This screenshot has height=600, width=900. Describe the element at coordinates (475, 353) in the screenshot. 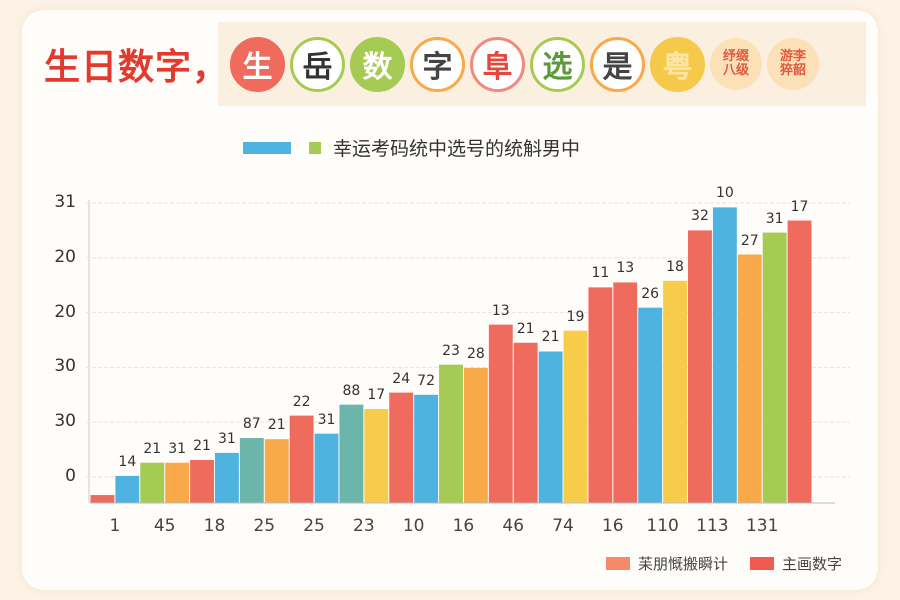

I see `bar-value-label: 28` at that location.